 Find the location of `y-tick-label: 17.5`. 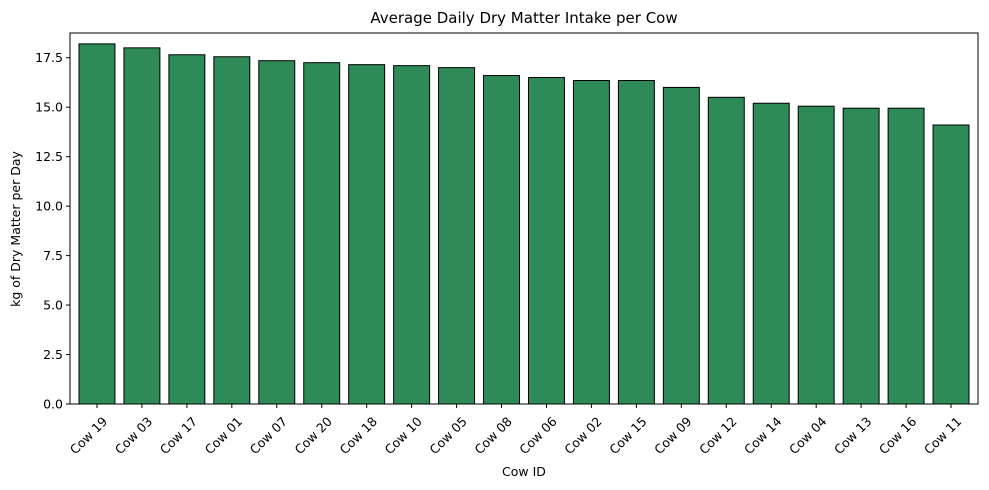

y-tick-label: 17.5 is located at coordinates (49, 57).